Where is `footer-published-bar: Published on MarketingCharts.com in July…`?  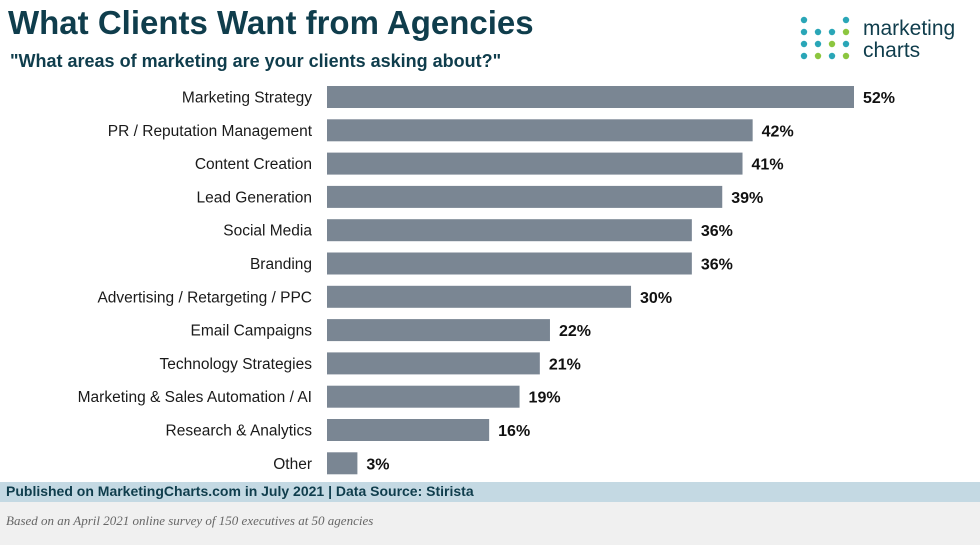
footer-published-bar: Published on MarketingCharts.com in July… is located at coordinates (490, 492).